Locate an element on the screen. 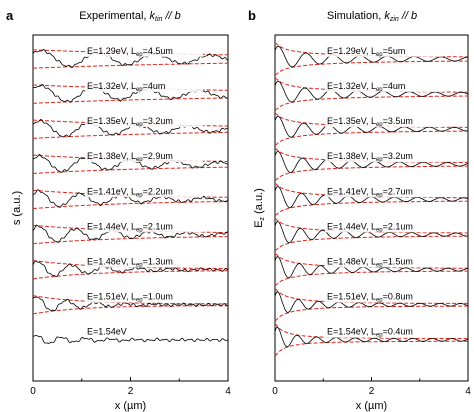 Image resolution: width=474 pixels, height=412 pixels. y-axis-label: s (a.u.) is located at coordinates (17, 208).